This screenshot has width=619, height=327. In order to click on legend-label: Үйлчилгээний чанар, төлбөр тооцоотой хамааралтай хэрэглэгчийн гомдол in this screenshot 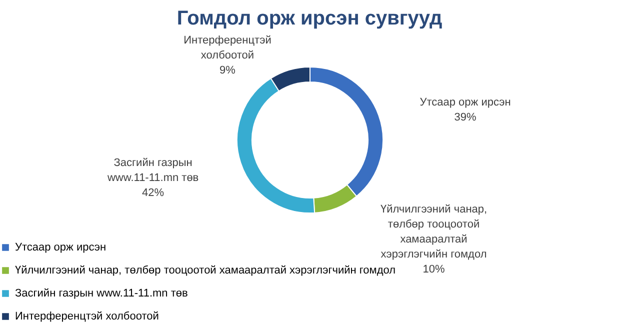, I will do `click(205, 270)`.